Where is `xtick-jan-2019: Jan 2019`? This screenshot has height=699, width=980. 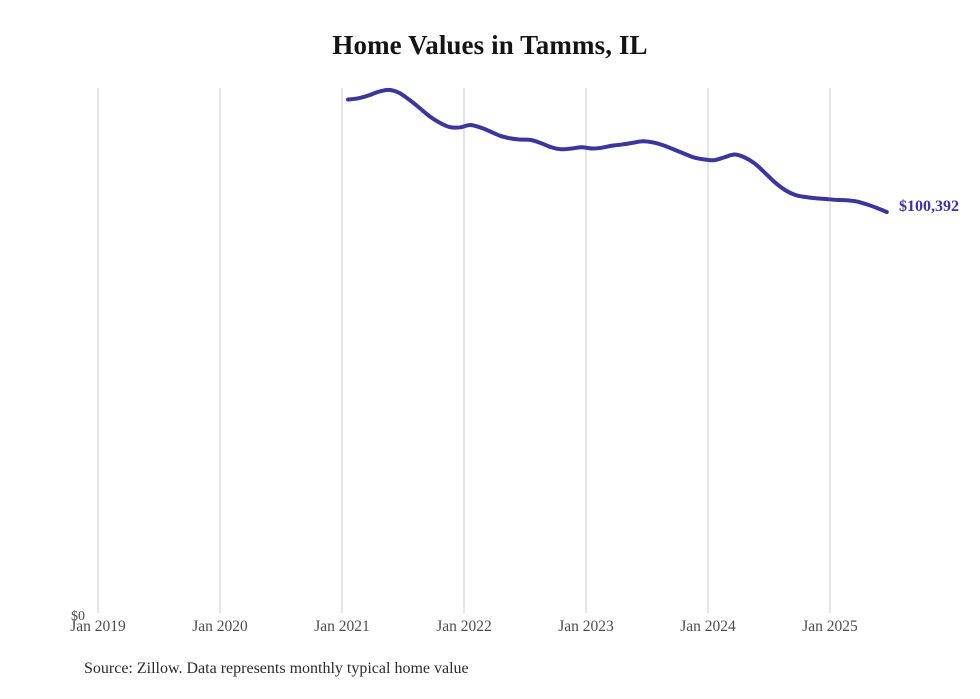 xtick-jan-2019: Jan 2019 is located at coordinates (98, 626).